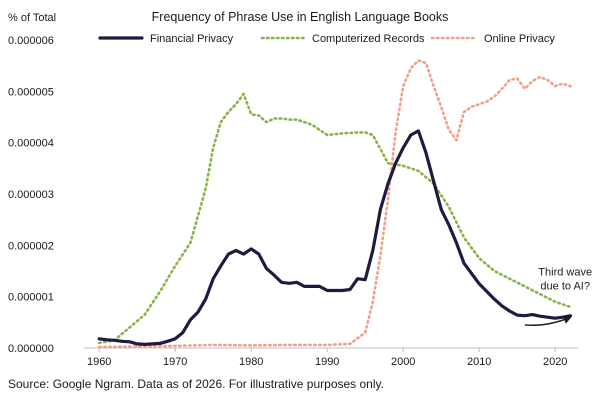  I want to click on x-axis: 1960 1970 1980 1990 2000 2010 2020, so click(331, 357).